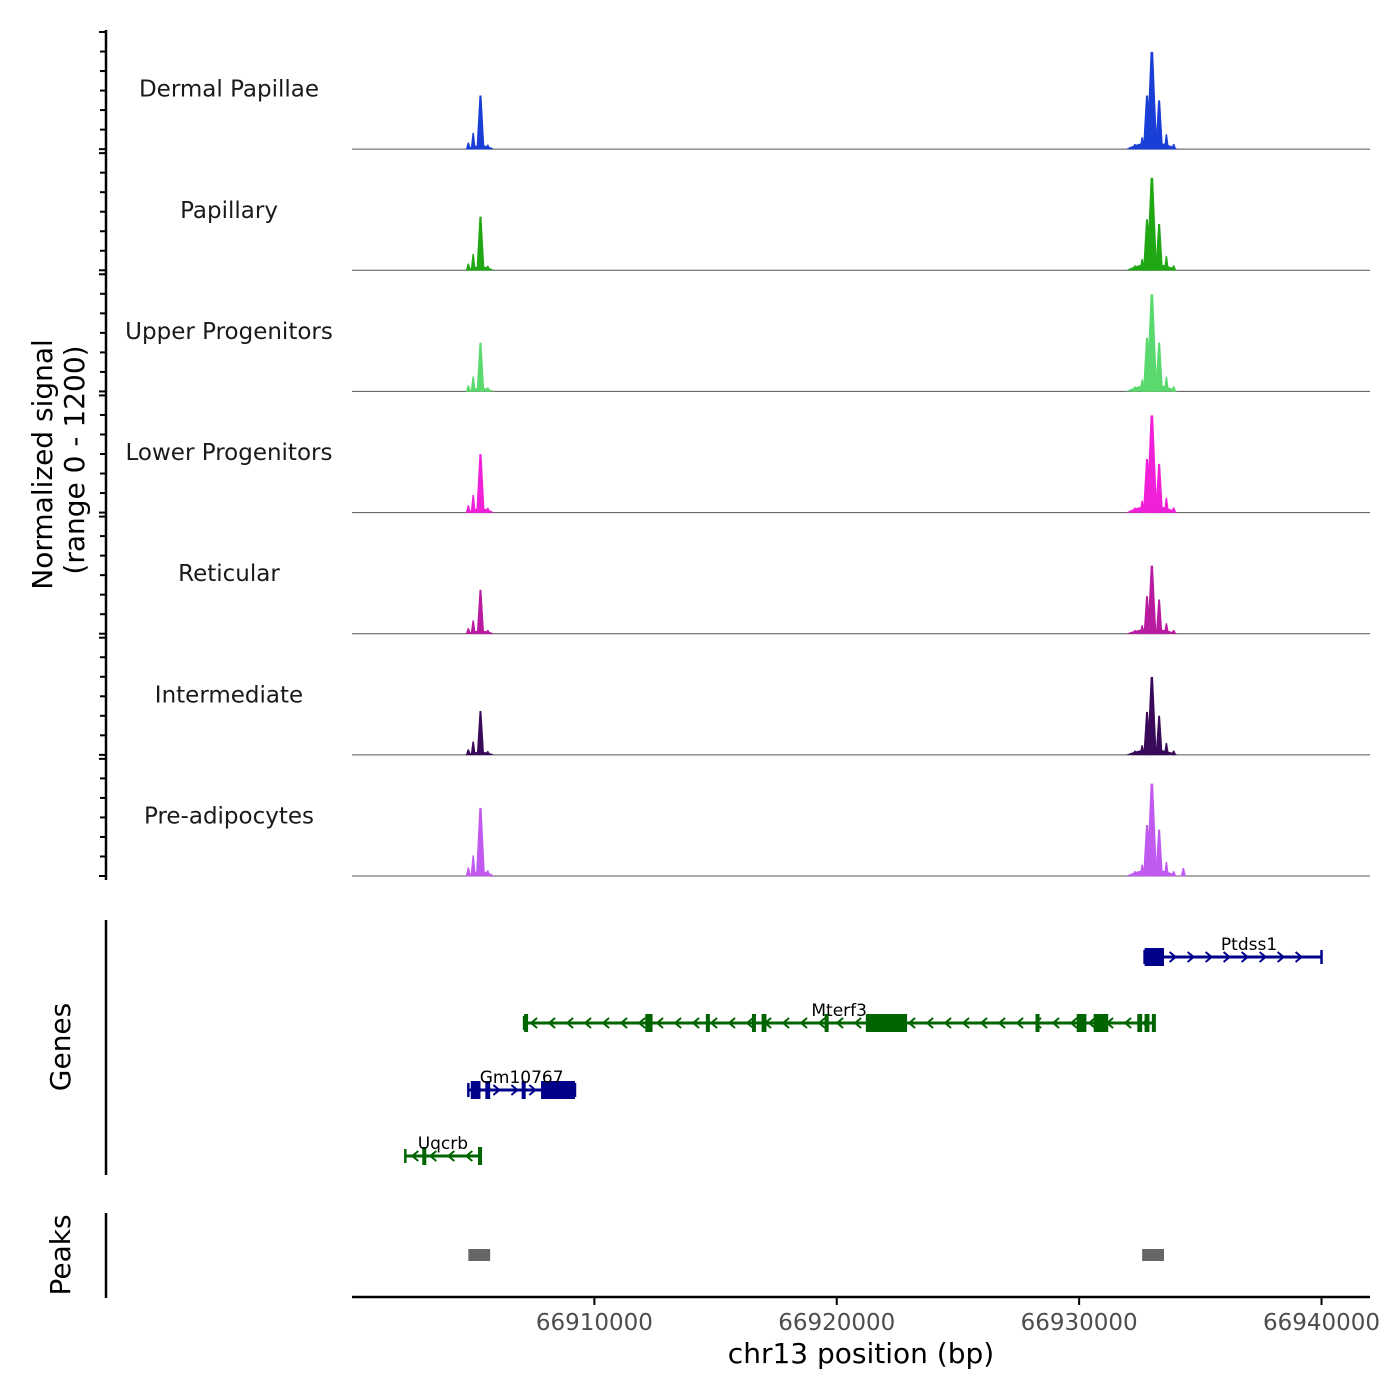 The height and width of the screenshot is (1400, 1400). What do you see at coordinates (762, 716) in the screenshot?
I see `coverage-track-6: Intermediate` at bounding box center [762, 716].